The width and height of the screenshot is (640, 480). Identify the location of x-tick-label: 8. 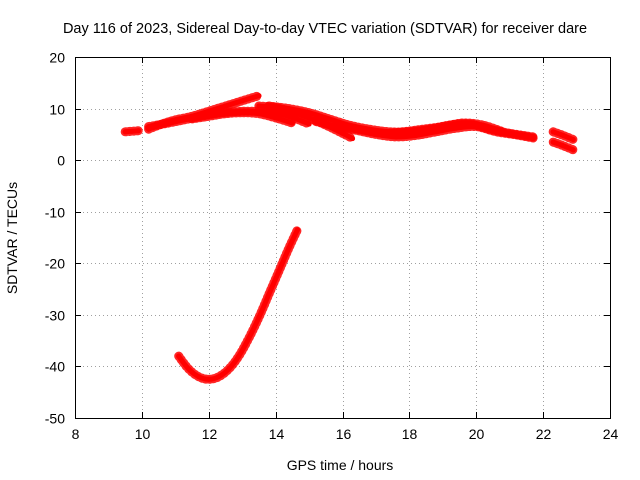
(76, 434).